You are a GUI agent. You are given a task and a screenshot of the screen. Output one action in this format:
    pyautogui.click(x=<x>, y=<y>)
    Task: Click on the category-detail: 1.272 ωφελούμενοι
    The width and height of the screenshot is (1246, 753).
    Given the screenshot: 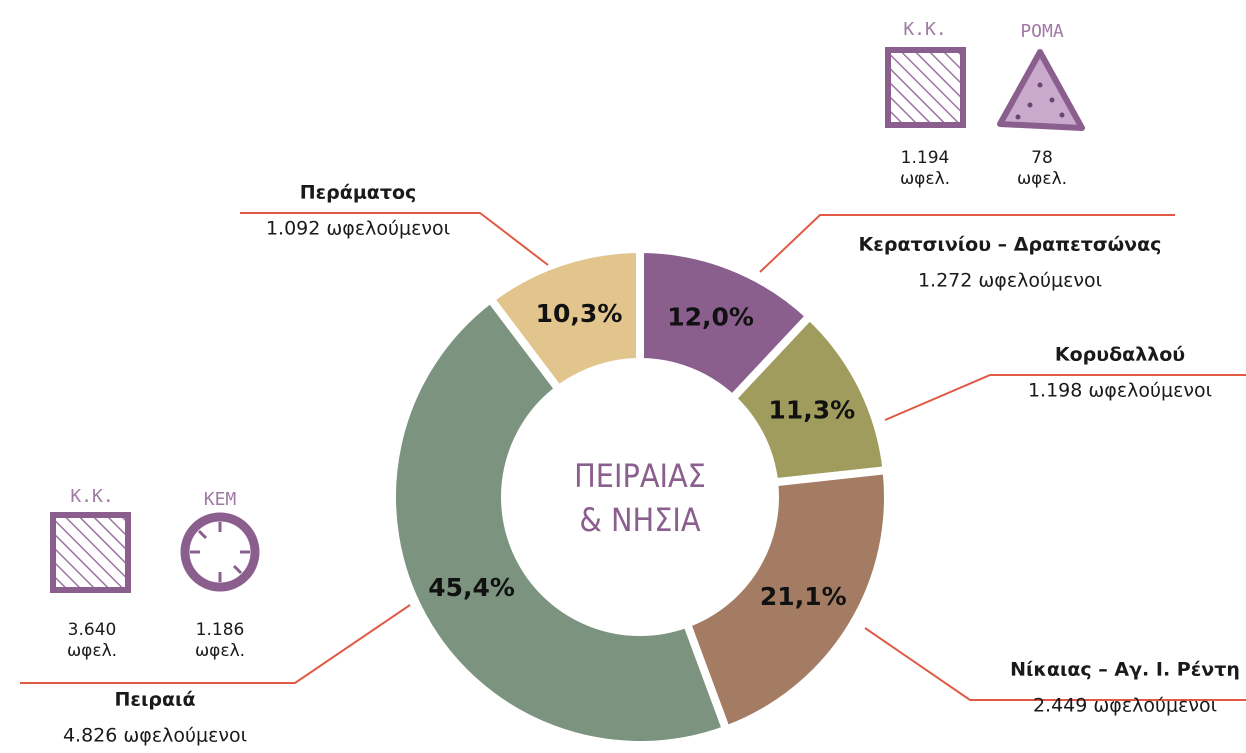 What is the action you would take?
    pyautogui.click(x=1010, y=281)
    